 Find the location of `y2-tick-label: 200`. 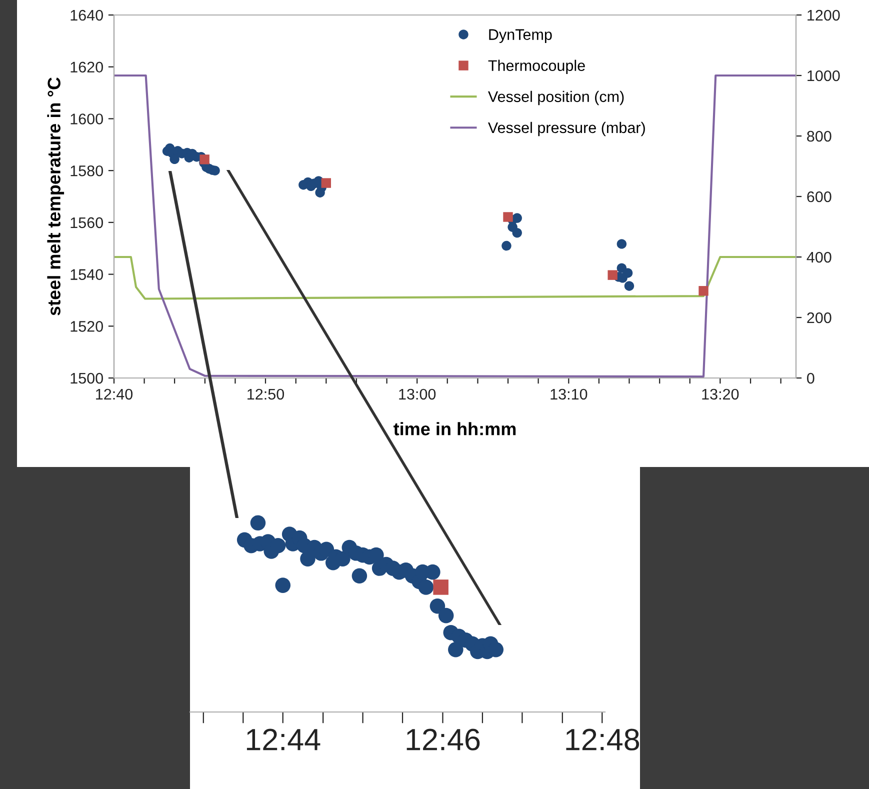

y2-tick-label: 200 is located at coordinates (819, 318).